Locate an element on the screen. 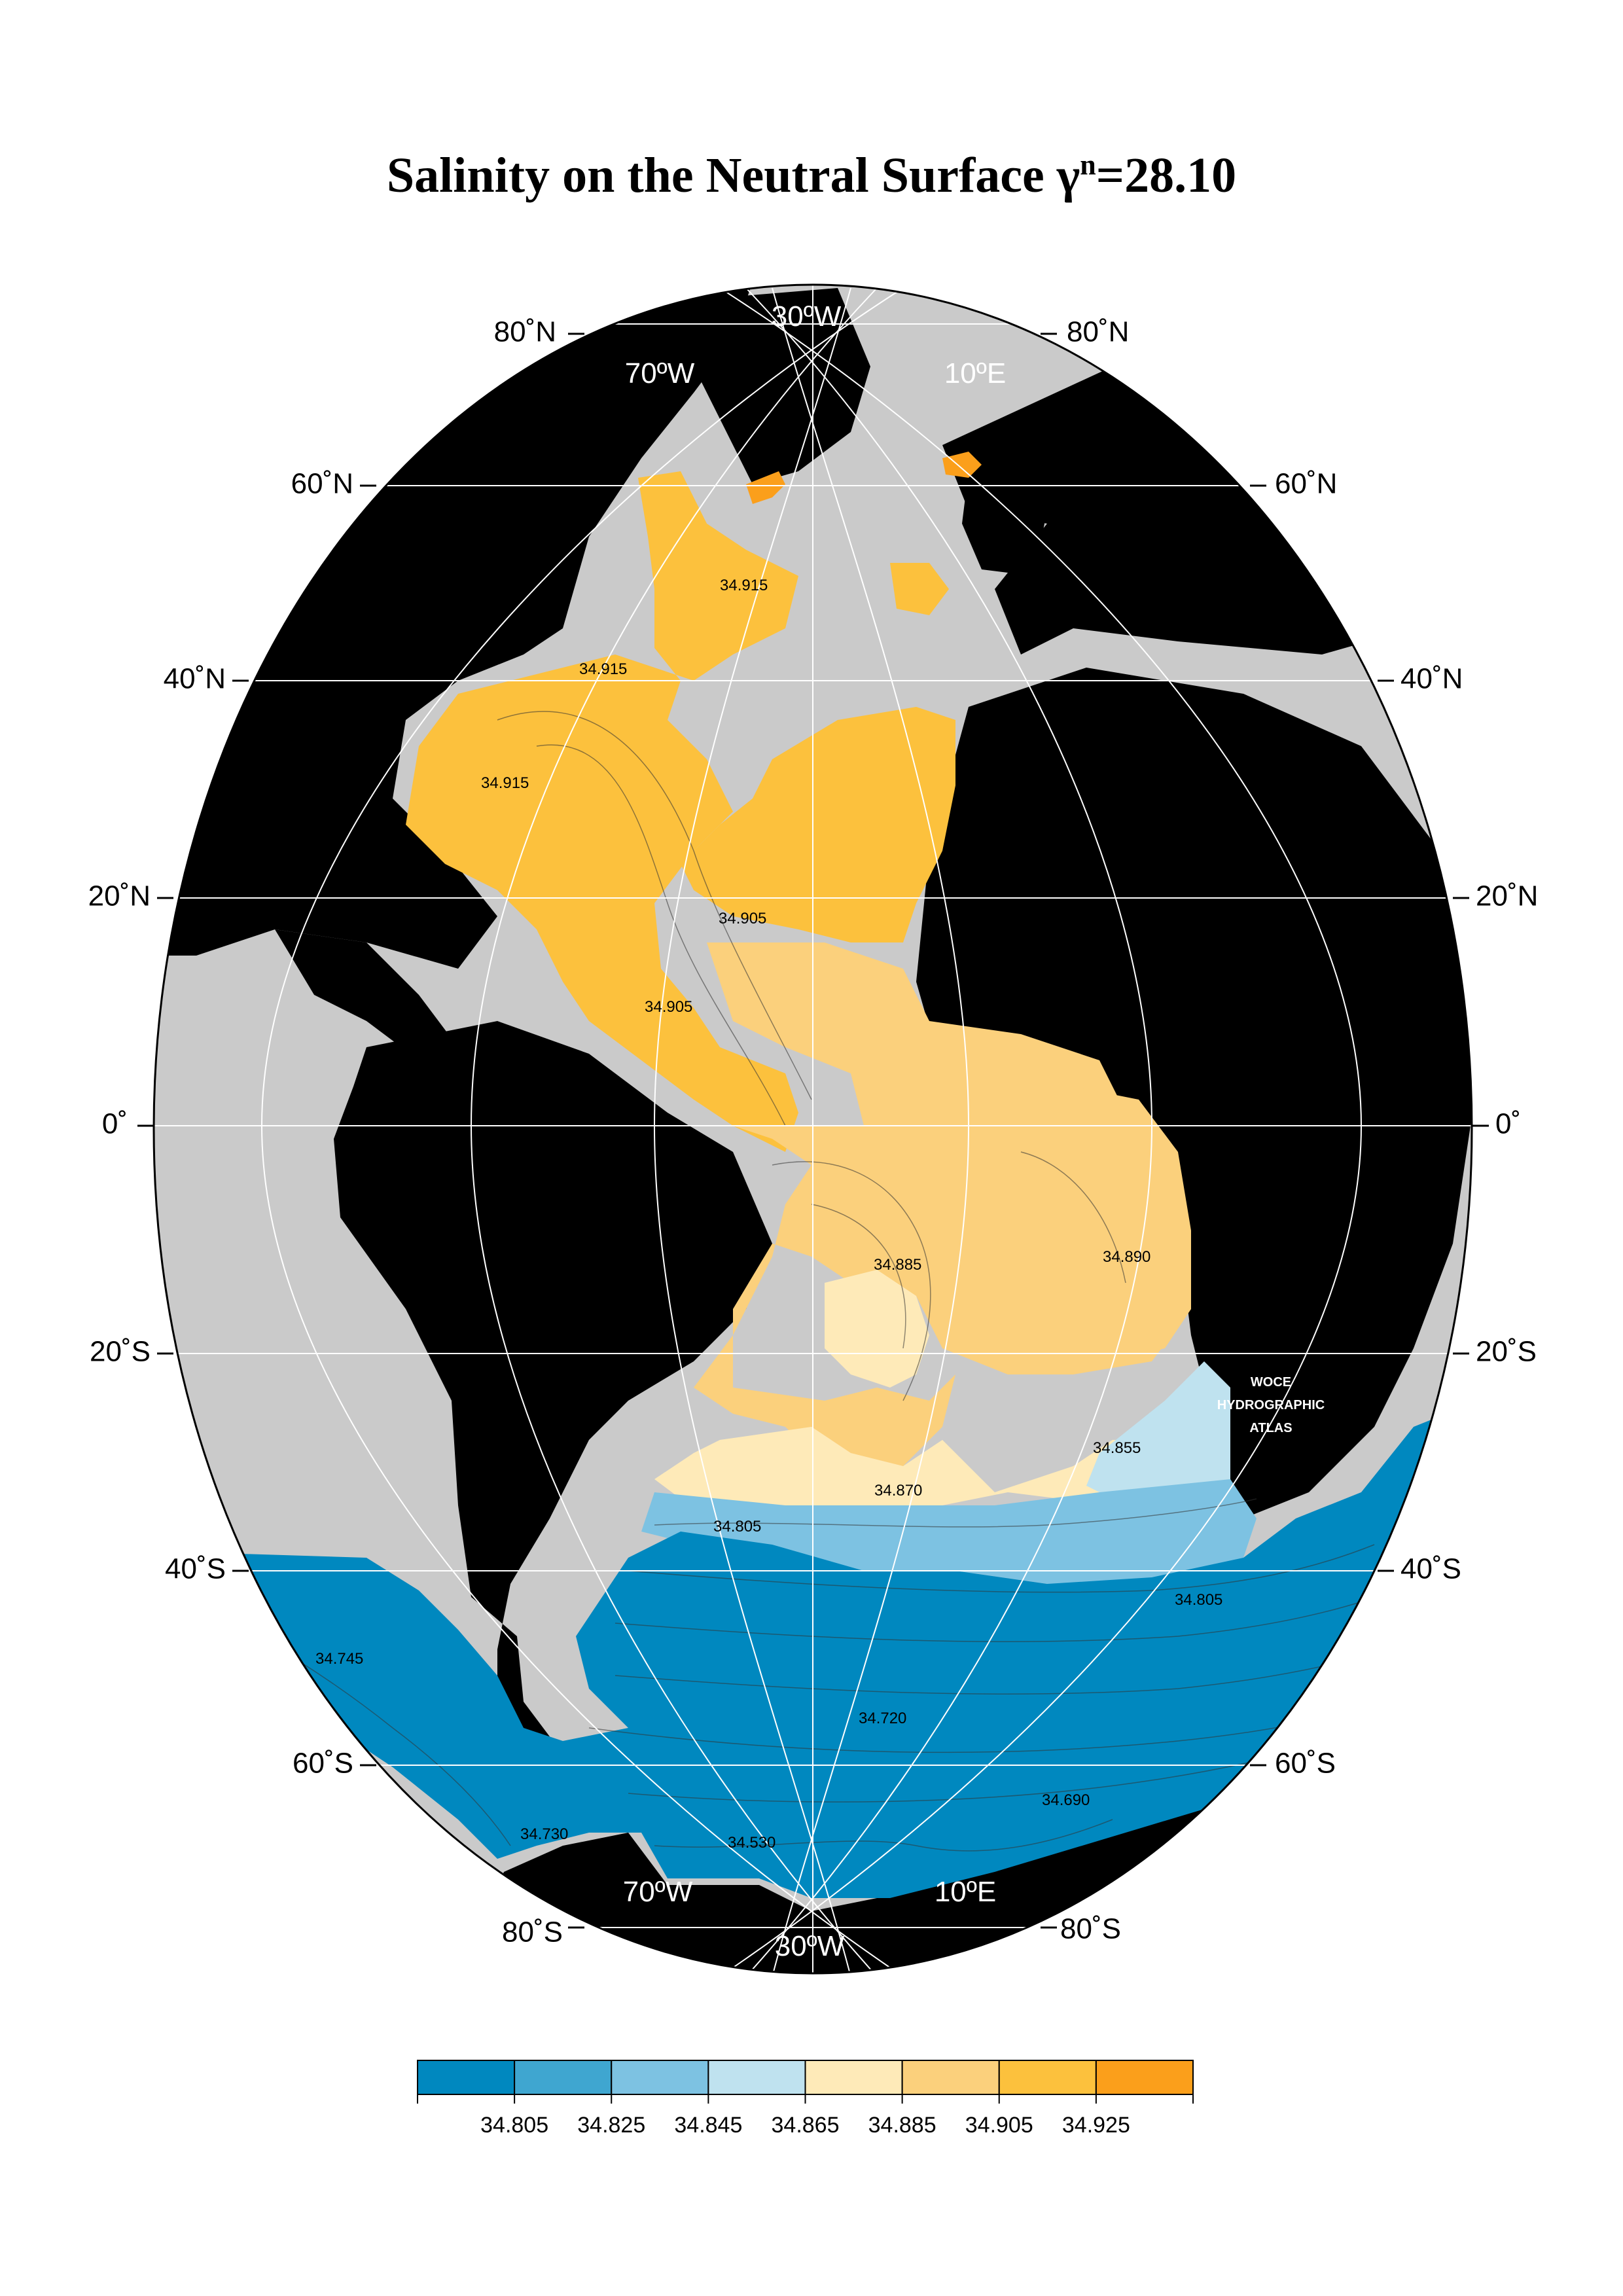  lon-label-bottom-left: 70ºW is located at coordinates (658, 1892).